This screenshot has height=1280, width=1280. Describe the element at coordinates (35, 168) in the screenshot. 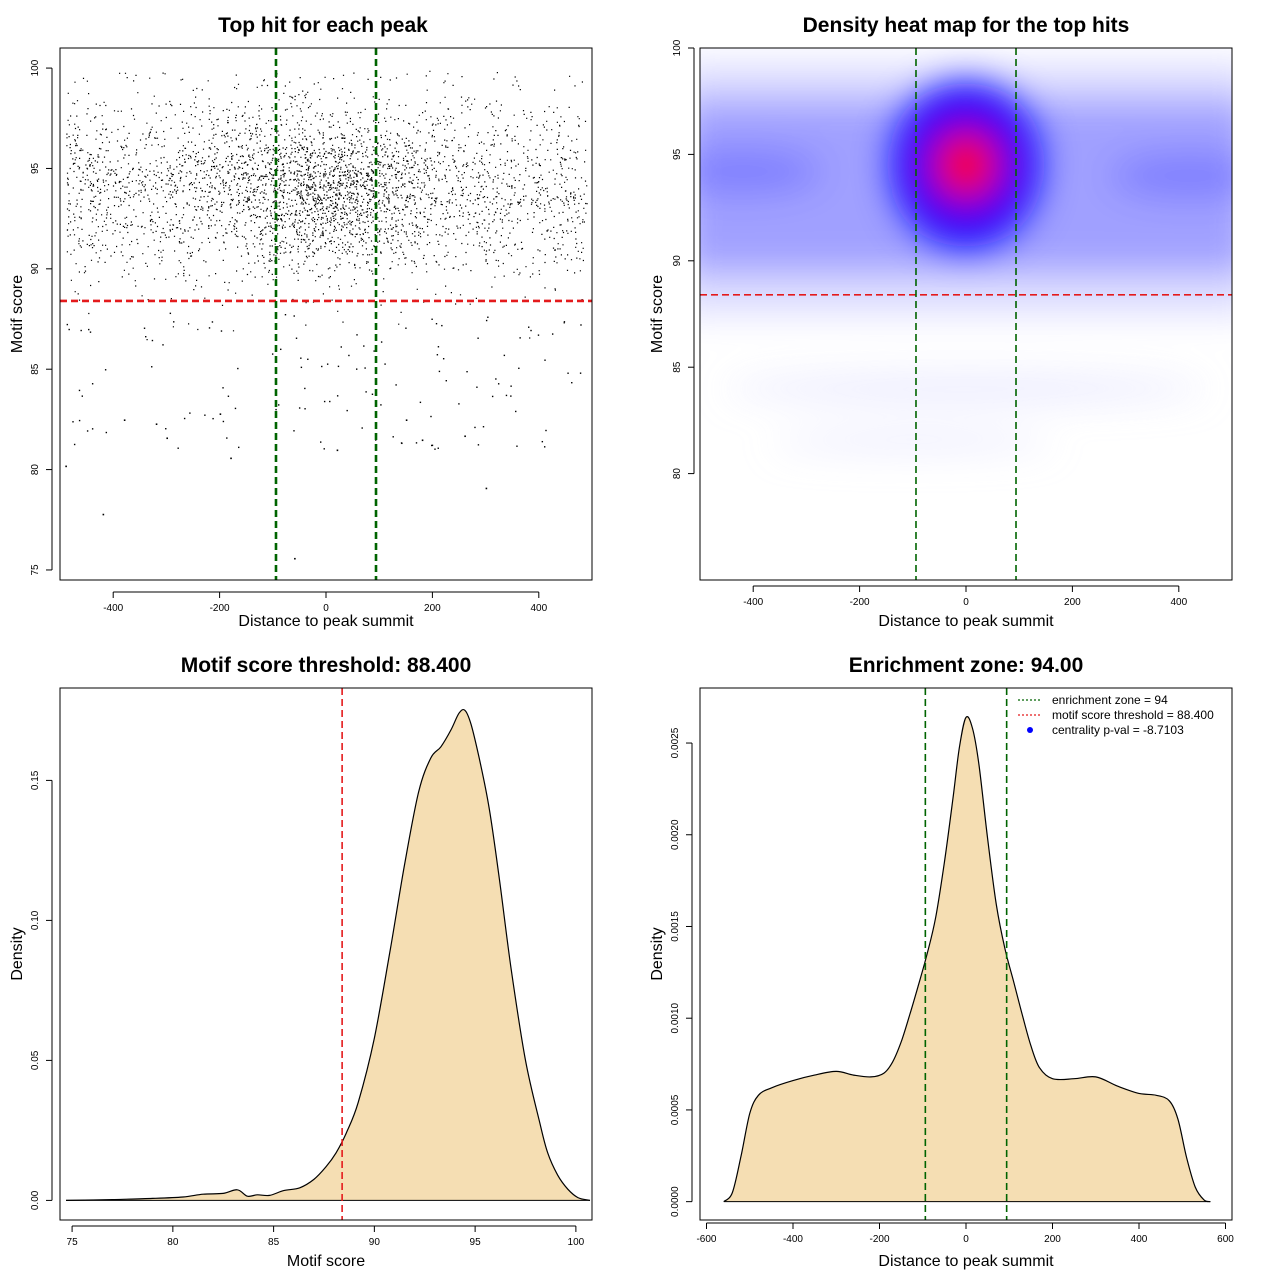

I see `scatter-y-tick-label: 95` at that location.